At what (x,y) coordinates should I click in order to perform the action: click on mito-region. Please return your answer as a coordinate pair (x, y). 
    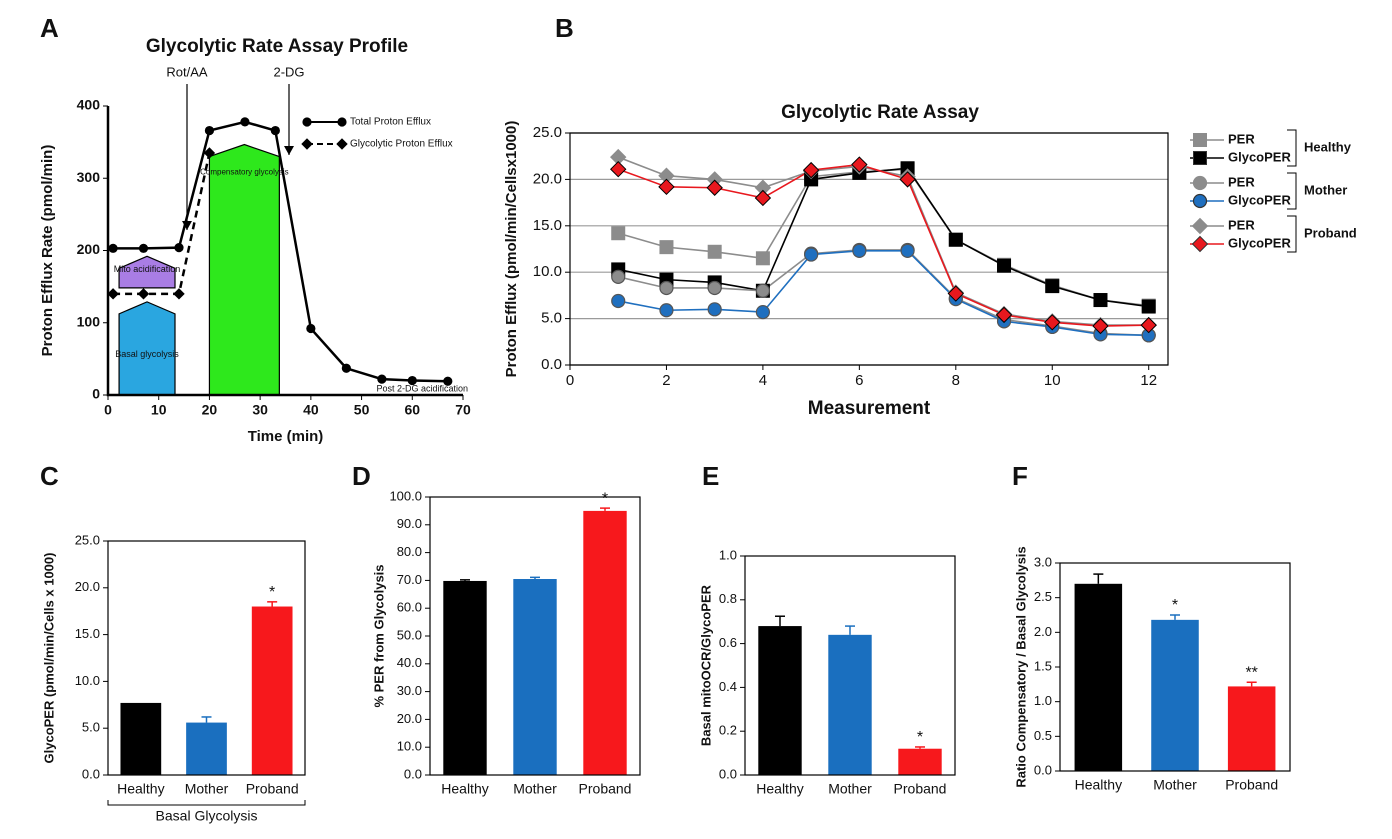
    Looking at the image, I should click on (147, 272).